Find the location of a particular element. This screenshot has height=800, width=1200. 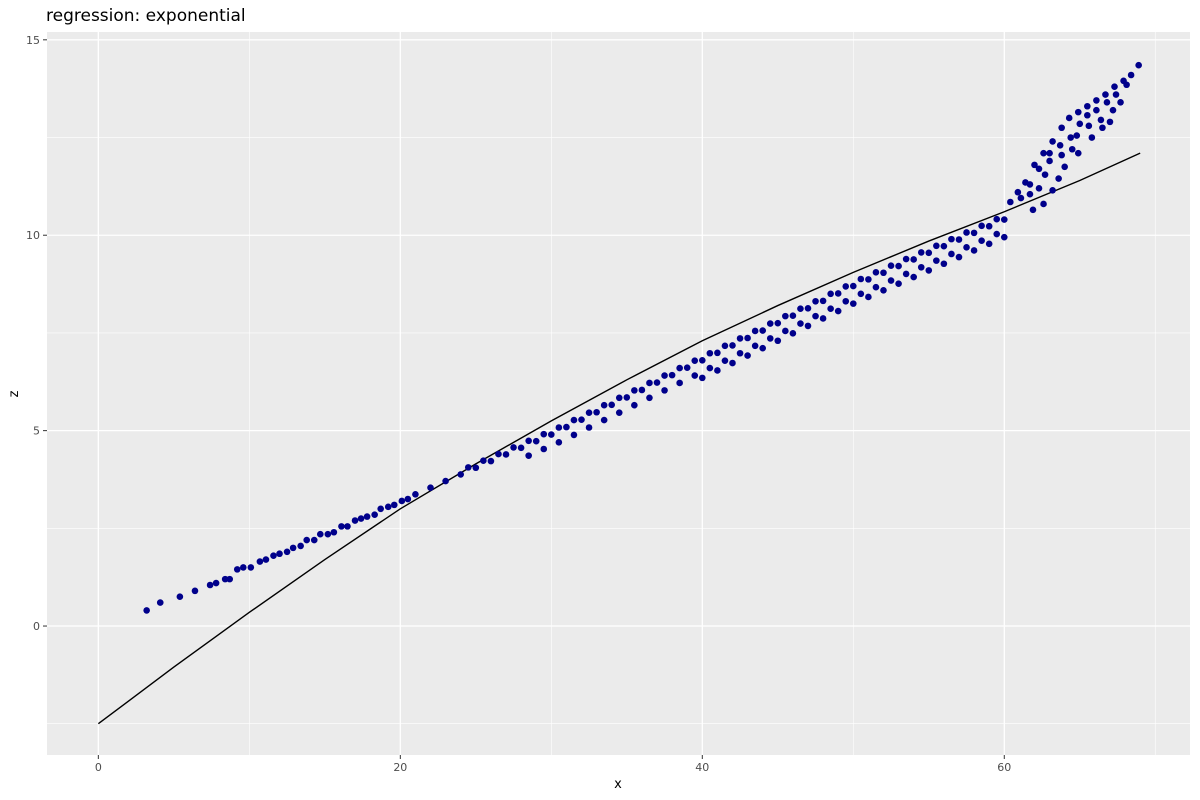

y-tick-label: 10 is located at coordinates (33, 235).